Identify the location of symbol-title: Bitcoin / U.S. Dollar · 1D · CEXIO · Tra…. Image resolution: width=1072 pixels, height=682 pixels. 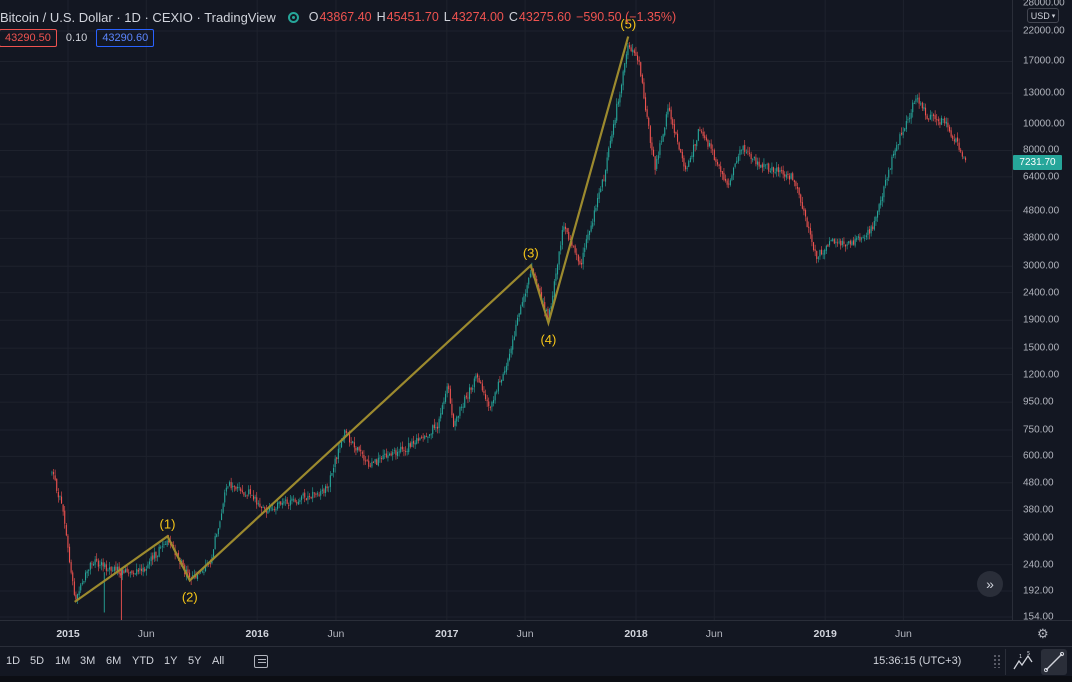
(138, 17).